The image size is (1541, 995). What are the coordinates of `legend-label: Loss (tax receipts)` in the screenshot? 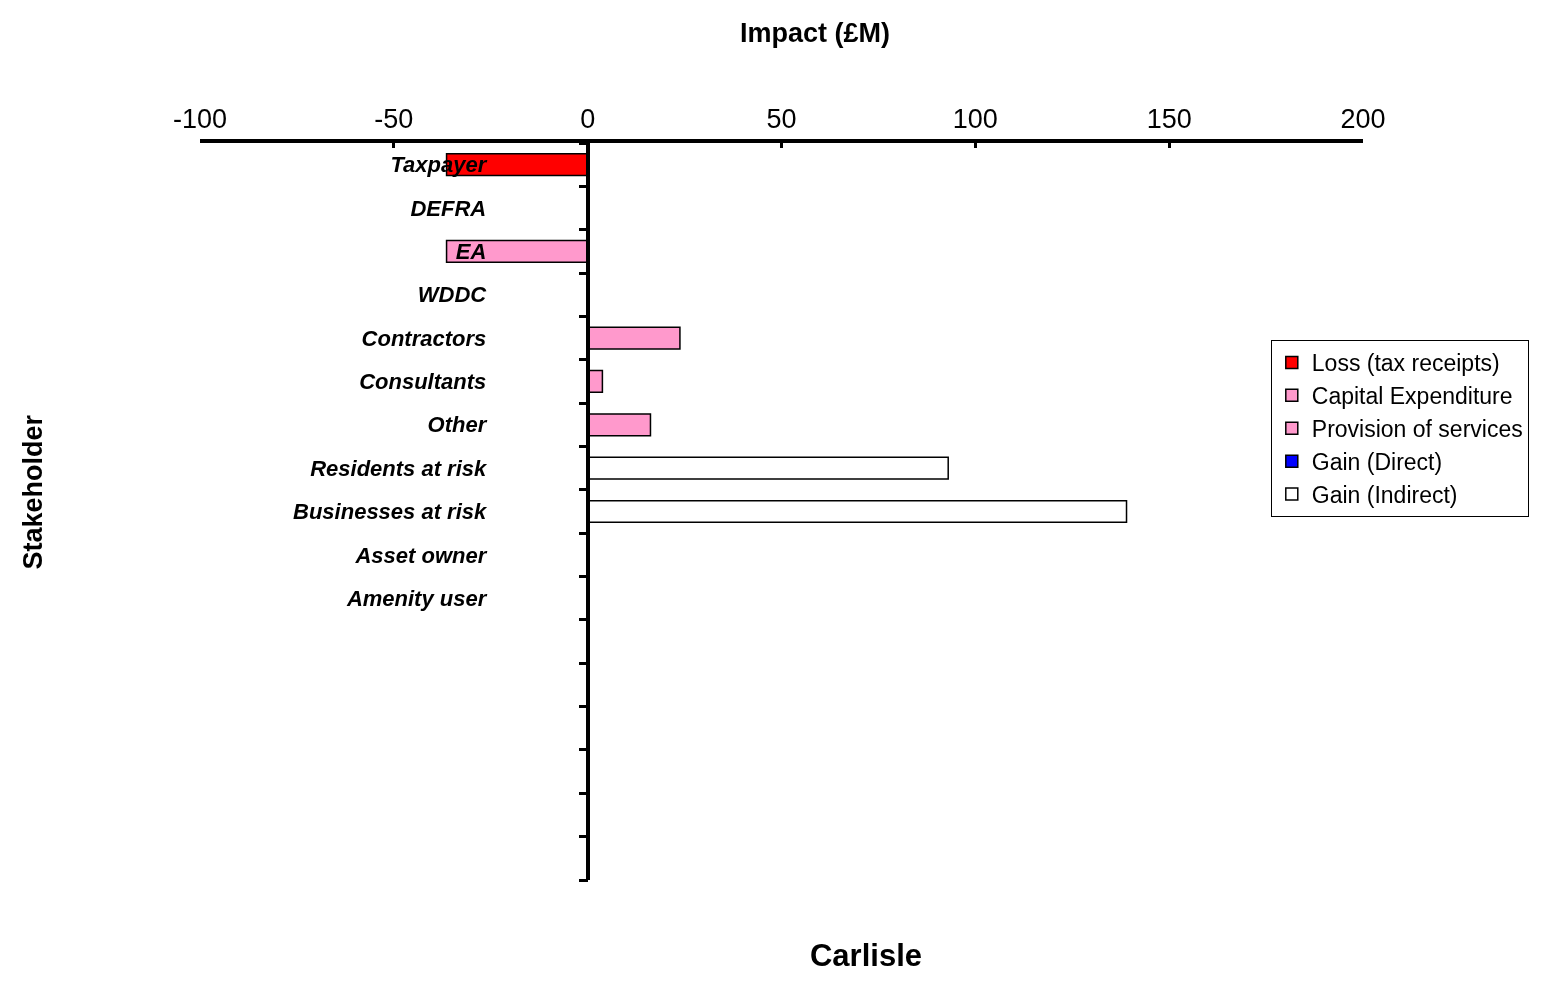 It's located at (1405, 363).